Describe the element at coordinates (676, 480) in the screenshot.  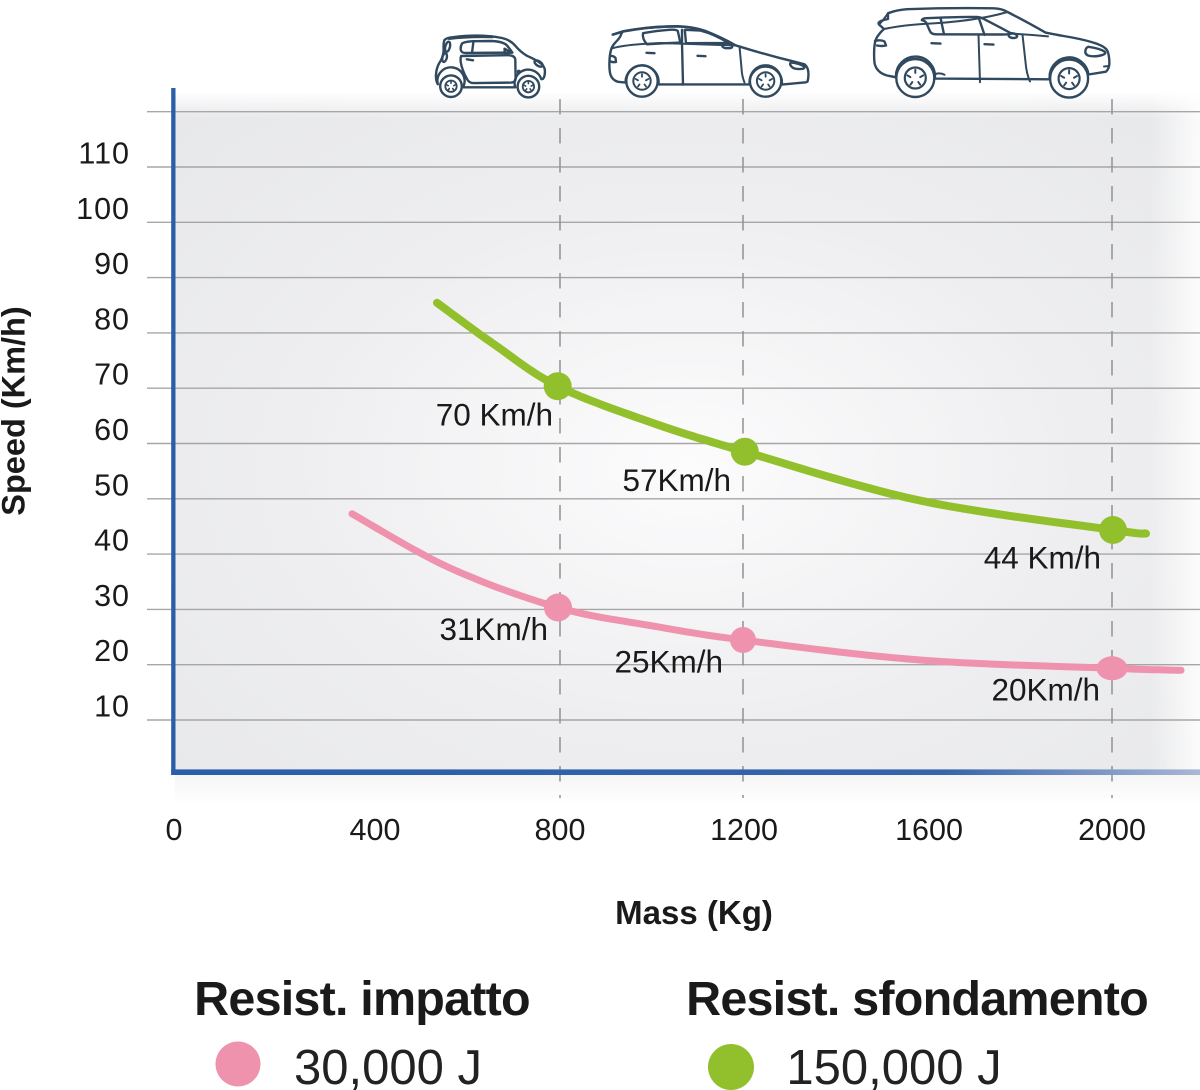
I see `svg-text: 57Km/h` at that location.